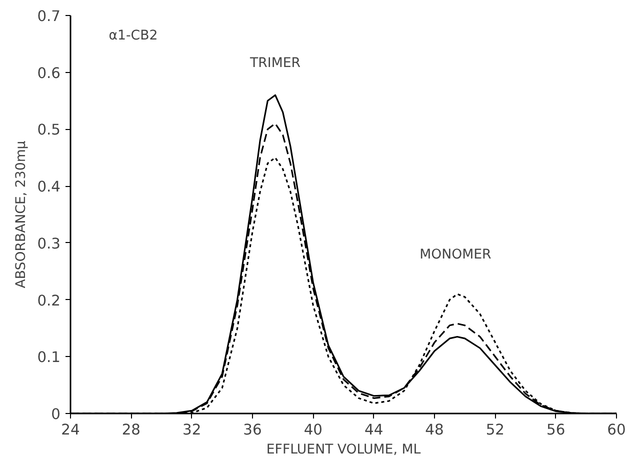 This screenshot has height=468, width=641. What do you see at coordinates (49, 187) in the screenshot?
I see `y-tick-label: 0.4` at bounding box center [49, 187].